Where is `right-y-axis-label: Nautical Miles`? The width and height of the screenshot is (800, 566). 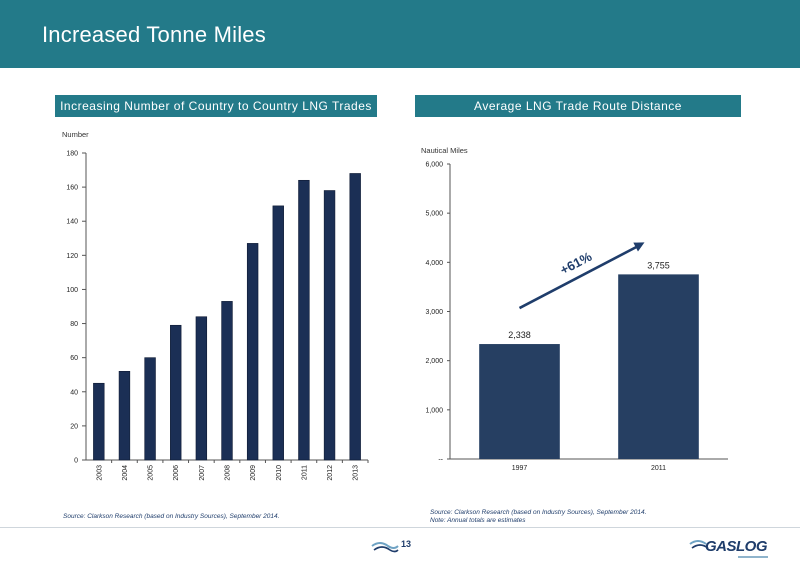 right-y-axis-label: Nautical Miles is located at coordinates (444, 150).